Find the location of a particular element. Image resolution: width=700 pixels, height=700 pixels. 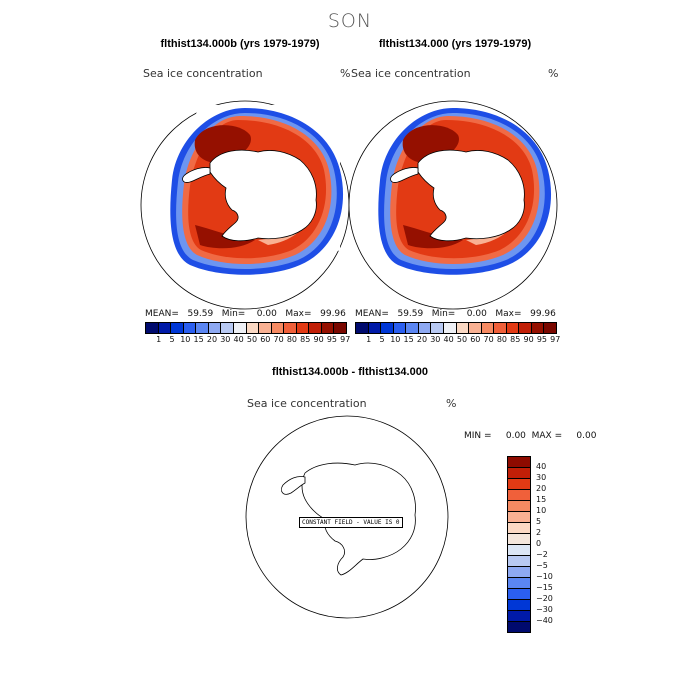

left-tick-label: 20 is located at coordinates (212, 339).